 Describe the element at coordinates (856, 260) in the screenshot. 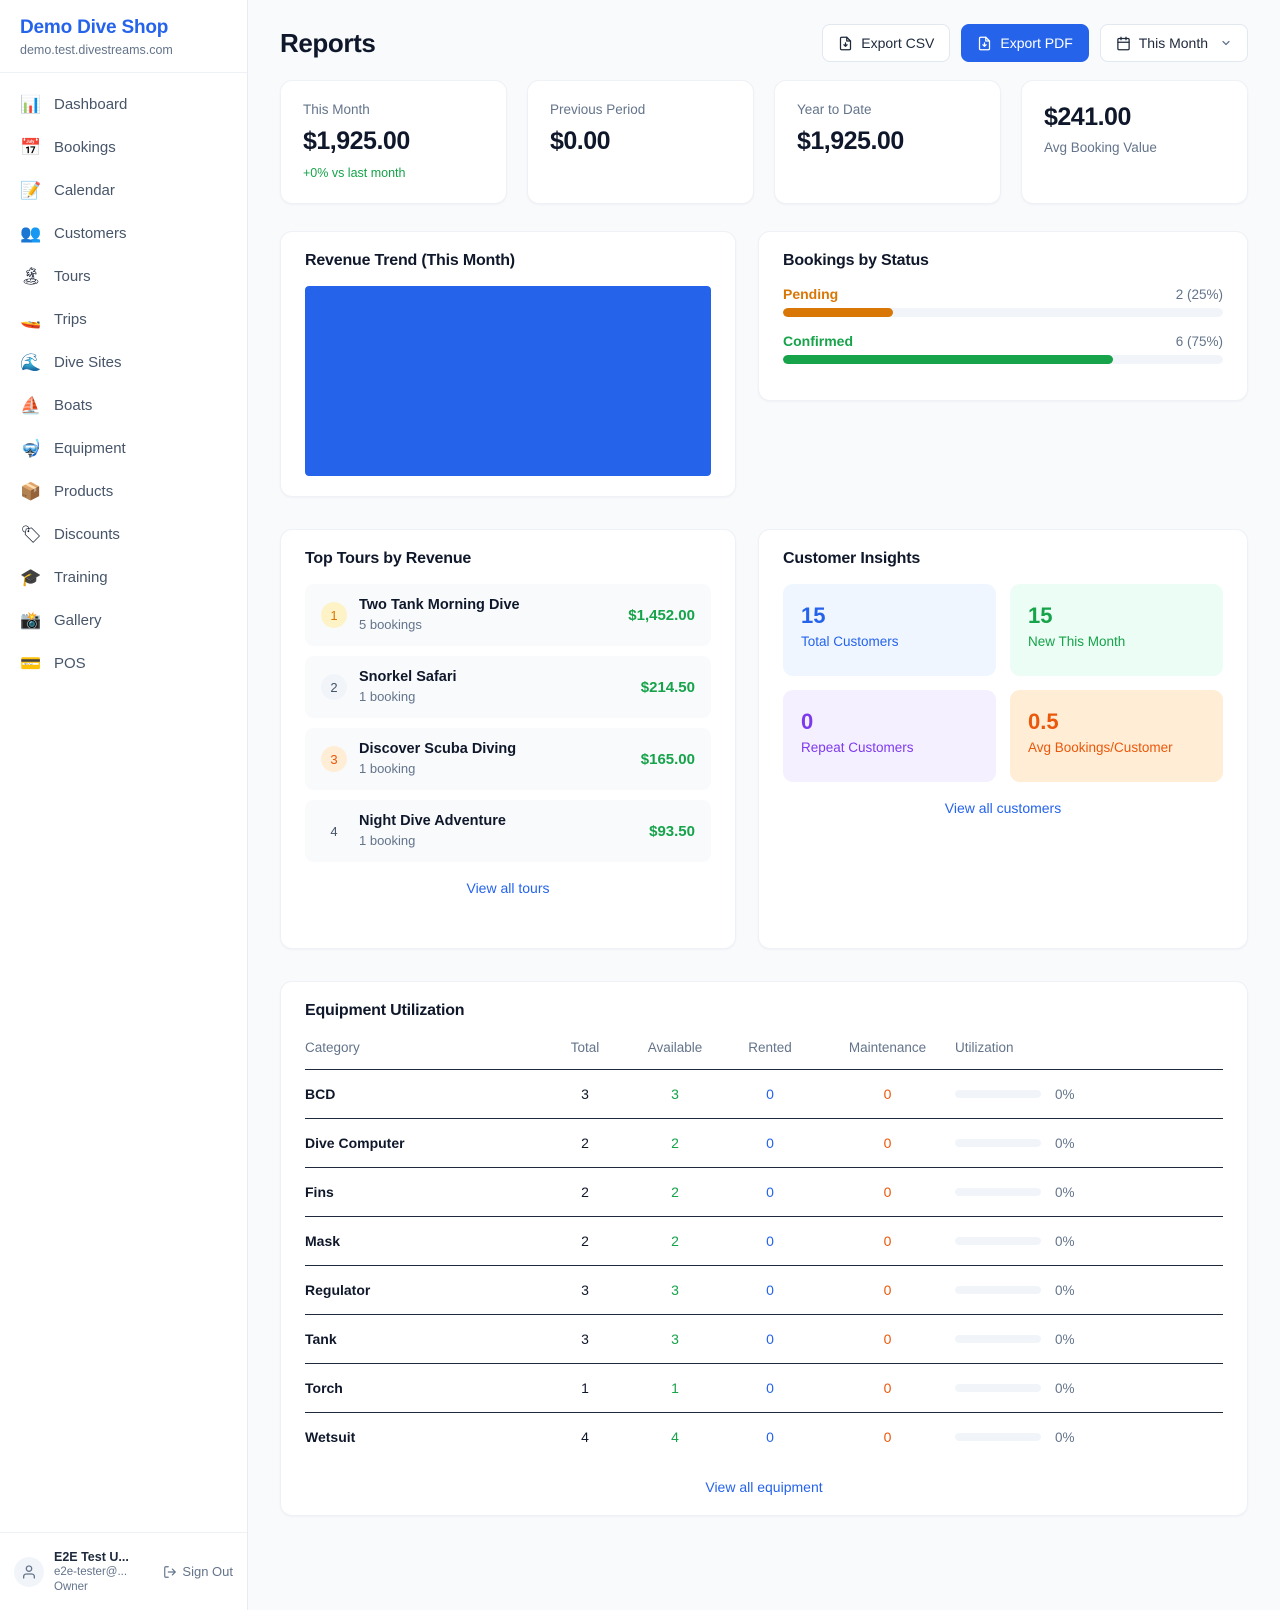

I see `bookings-status-title: Bookings by Status` at that location.